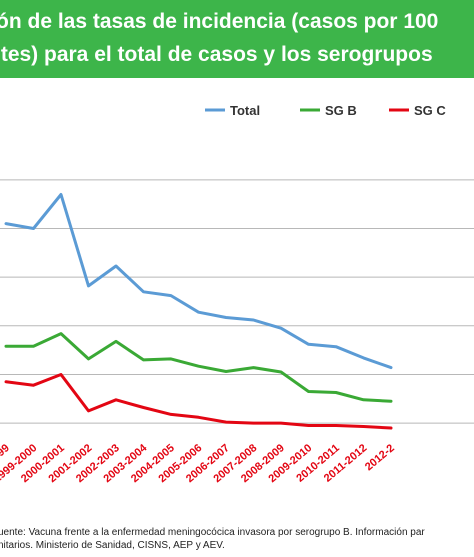  What do you see at coordinates (380, 457) in the screenshot?
I see `x-tick-label: 2012-2` at bounding box center [380, 457].